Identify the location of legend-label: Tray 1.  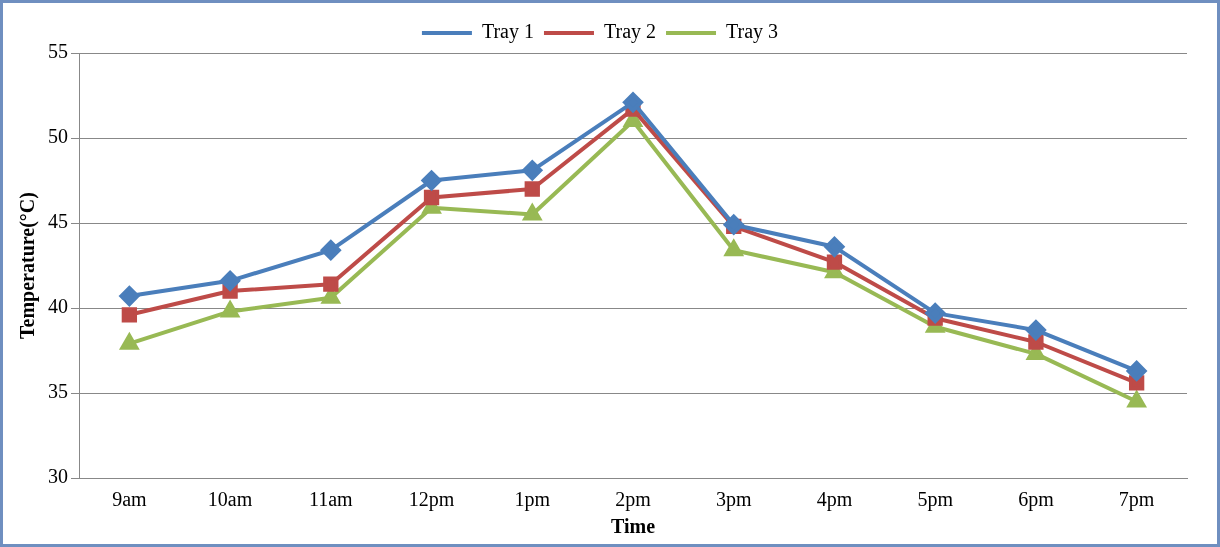
(507, 32).